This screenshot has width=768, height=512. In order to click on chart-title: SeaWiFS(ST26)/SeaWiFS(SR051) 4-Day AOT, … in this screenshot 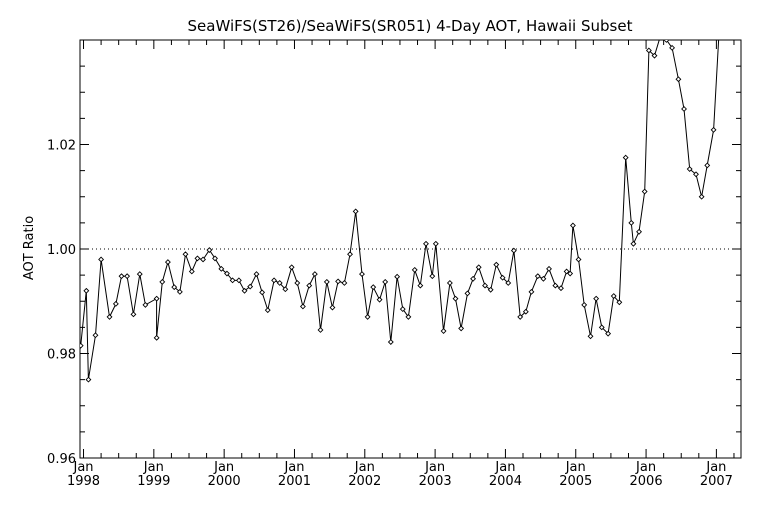, I will do `click(410, 26)`.